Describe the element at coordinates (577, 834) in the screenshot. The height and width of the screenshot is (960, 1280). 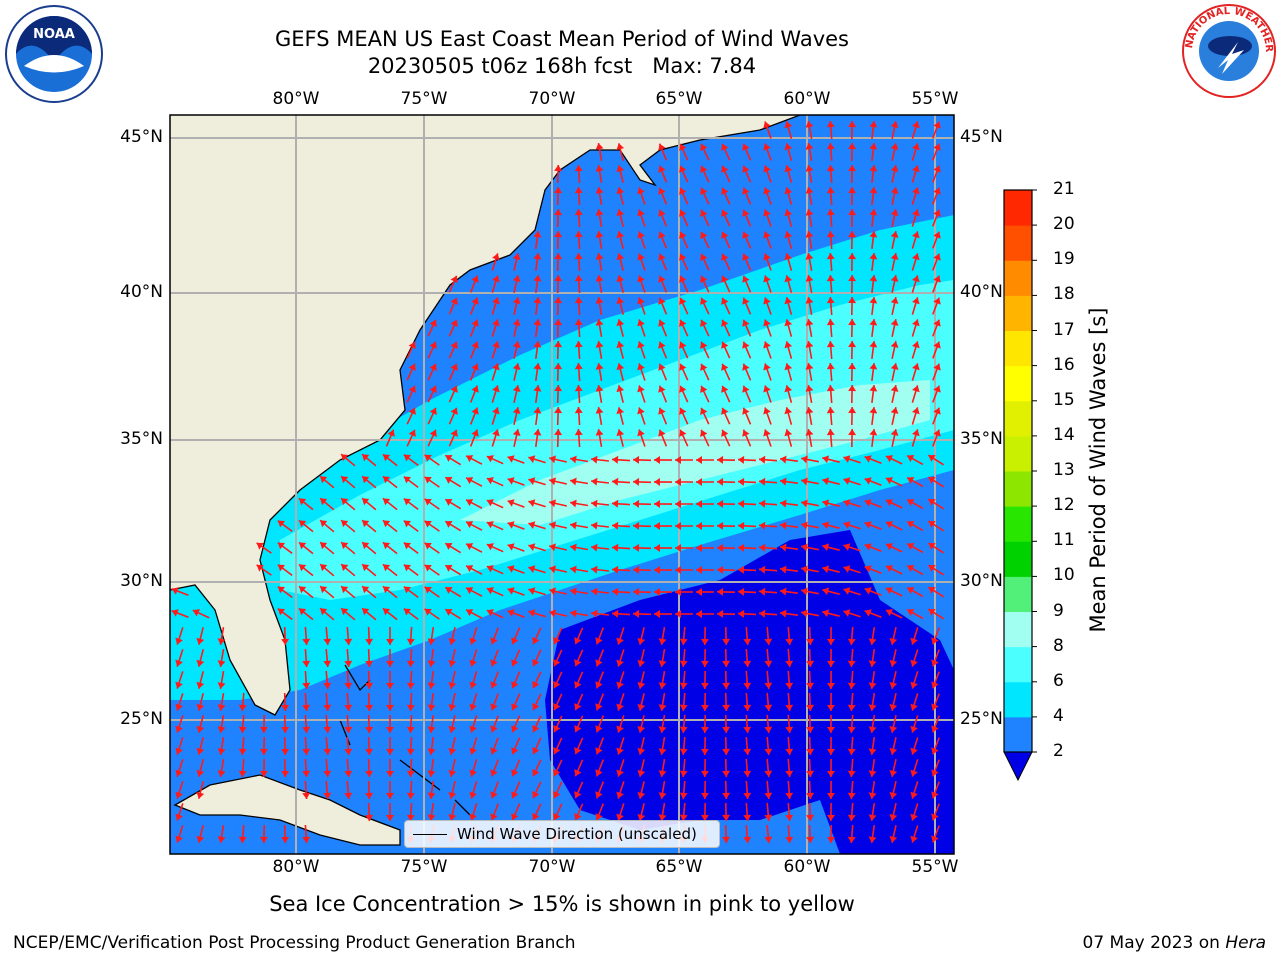
I see `legend-label: Wind Wave Direction (unscaled)` at that location.